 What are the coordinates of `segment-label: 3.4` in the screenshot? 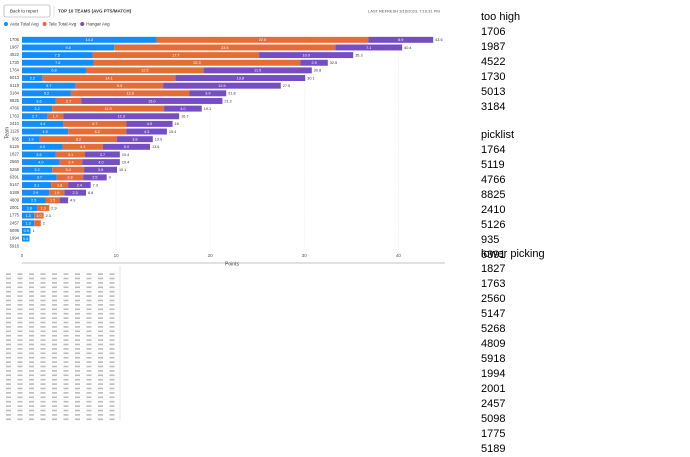 It's located at (67, 170).